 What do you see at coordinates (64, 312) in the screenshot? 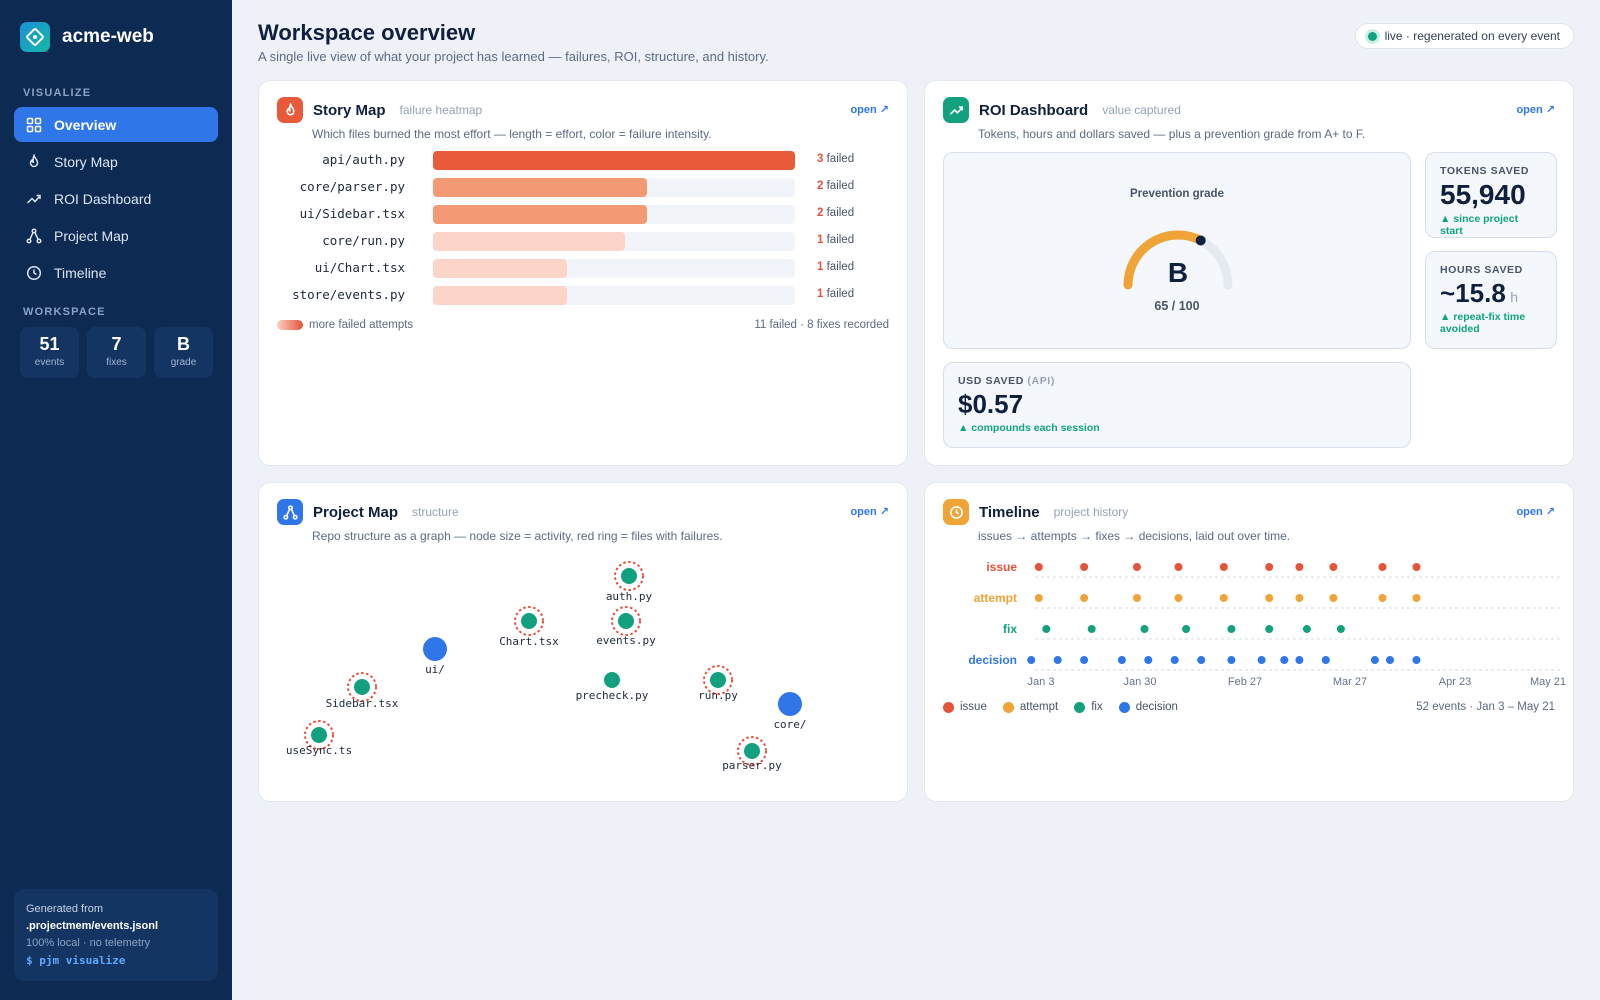
I see `section-label-workspace: WORKSPACE` at bounding box center [64, 312].